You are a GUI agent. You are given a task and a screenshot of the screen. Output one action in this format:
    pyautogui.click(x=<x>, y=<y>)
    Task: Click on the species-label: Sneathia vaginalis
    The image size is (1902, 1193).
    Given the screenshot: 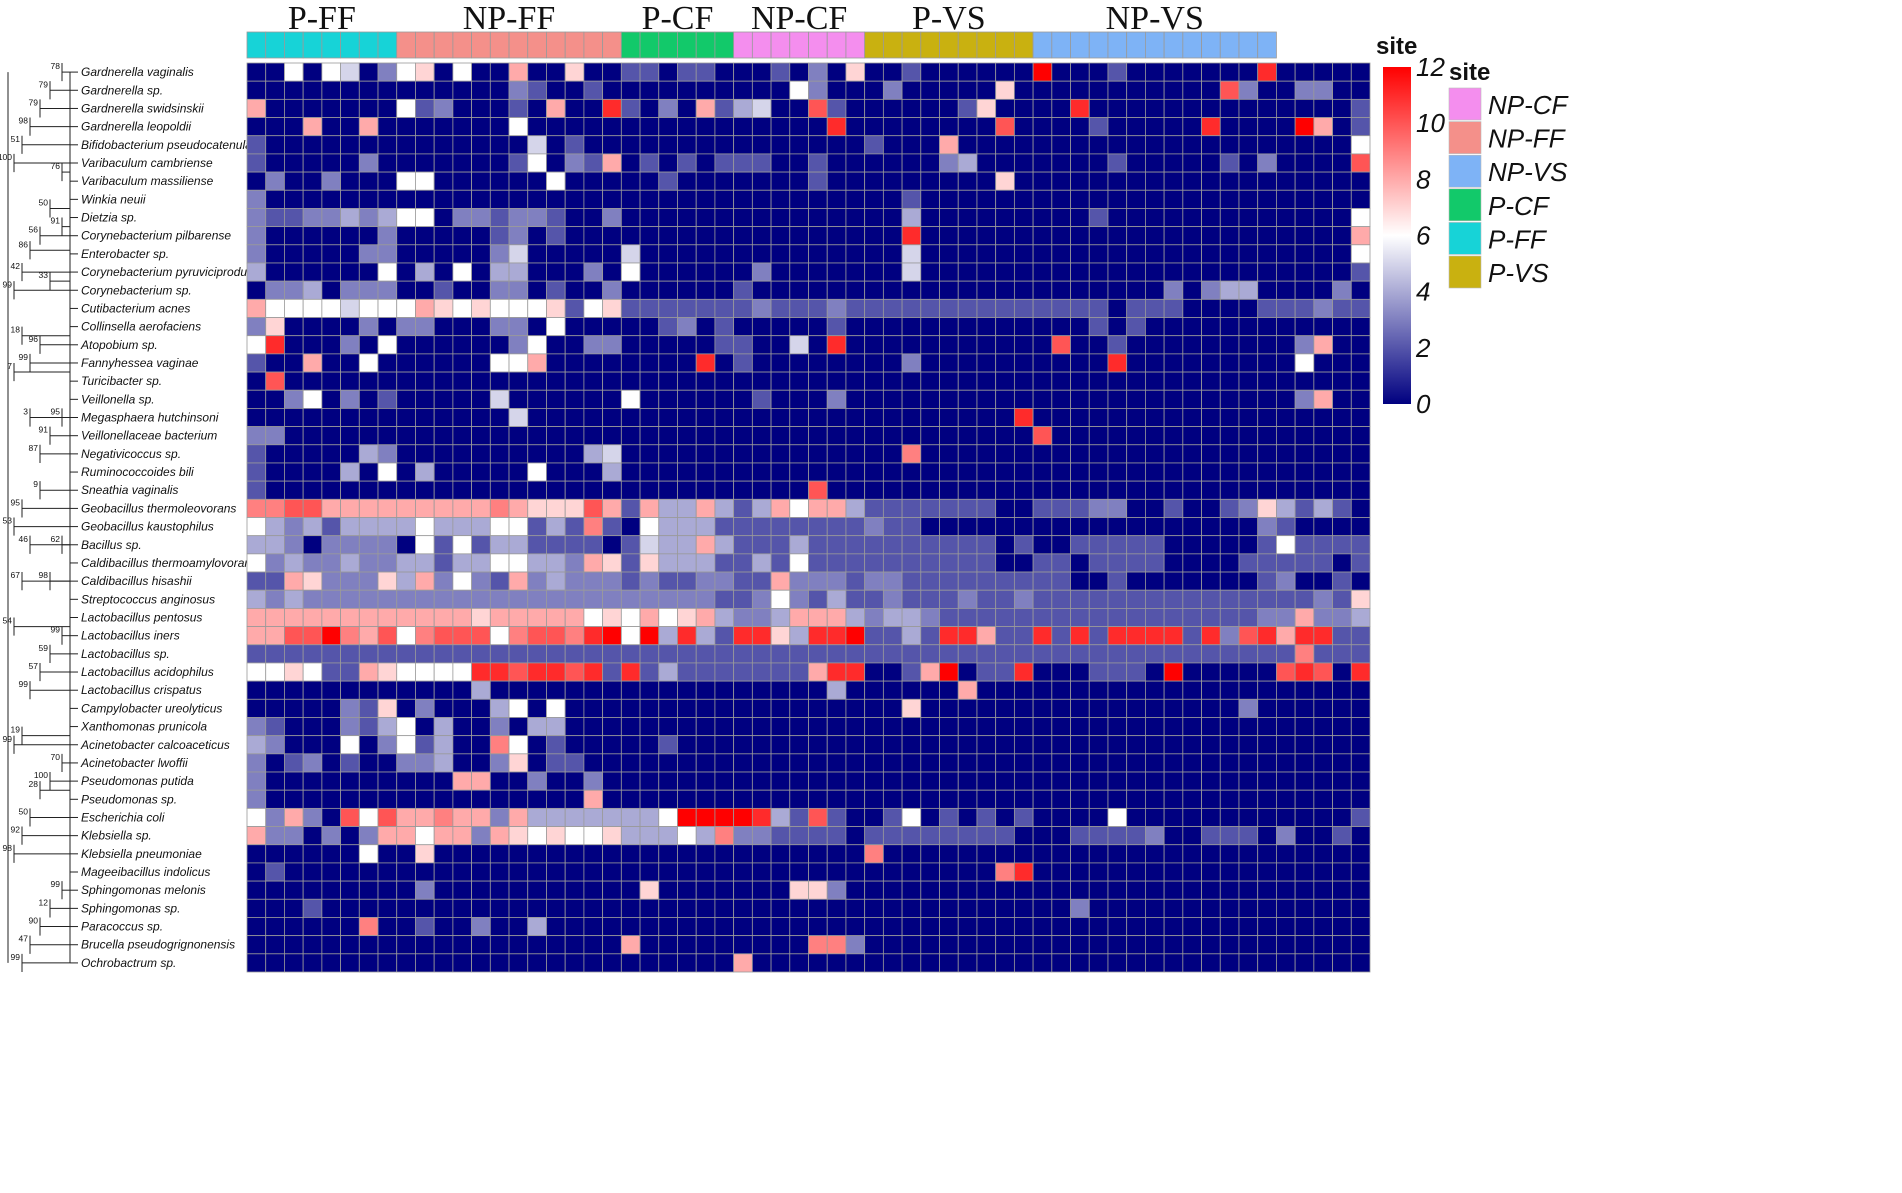 What is the action you would take?
    pyautogui.click(x=129, y=490)
    